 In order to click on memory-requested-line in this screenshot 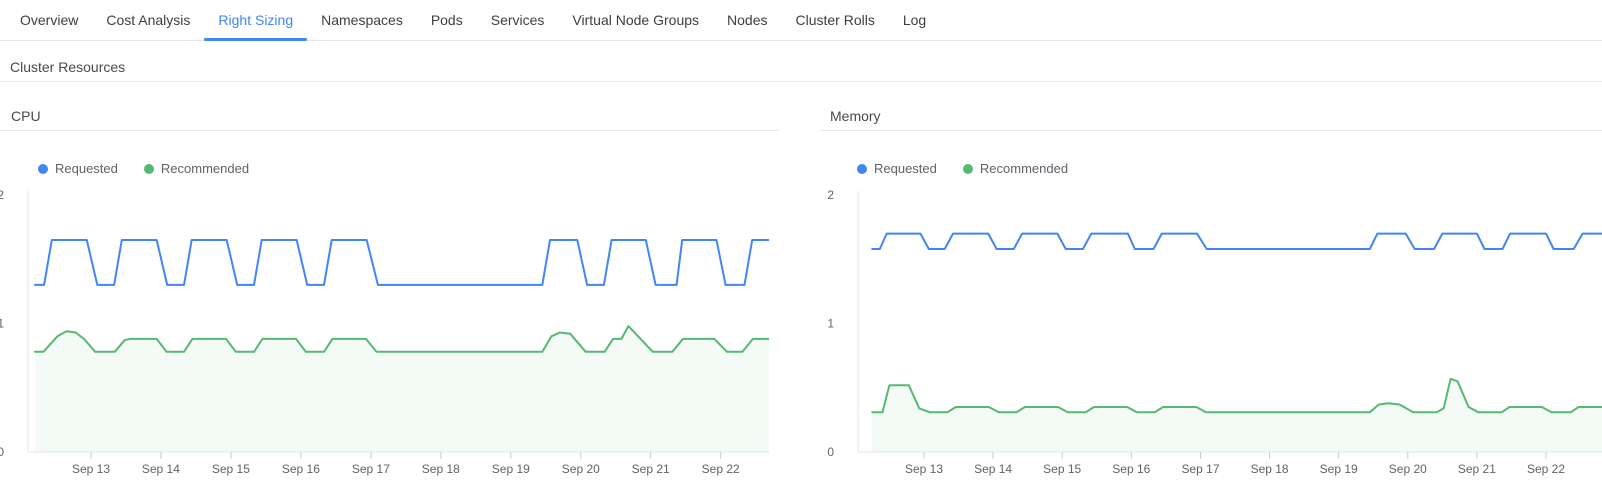, I will do `click(1236, 241)`.